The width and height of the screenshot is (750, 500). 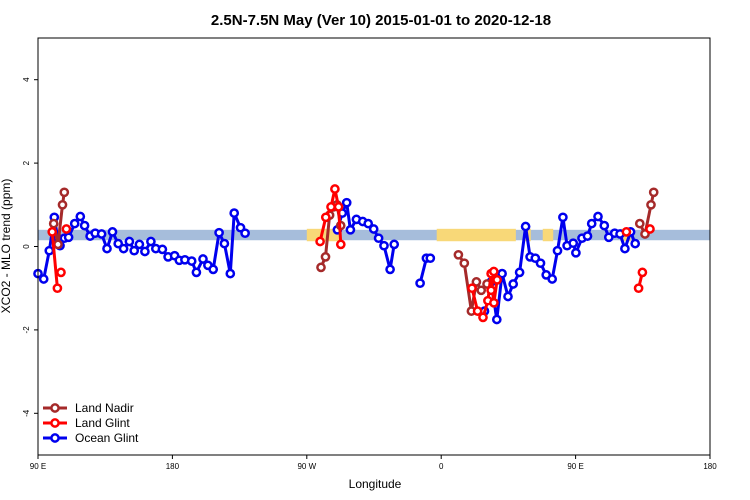 I want to click on y-tick-label: 2, so click(x=26, y=162).